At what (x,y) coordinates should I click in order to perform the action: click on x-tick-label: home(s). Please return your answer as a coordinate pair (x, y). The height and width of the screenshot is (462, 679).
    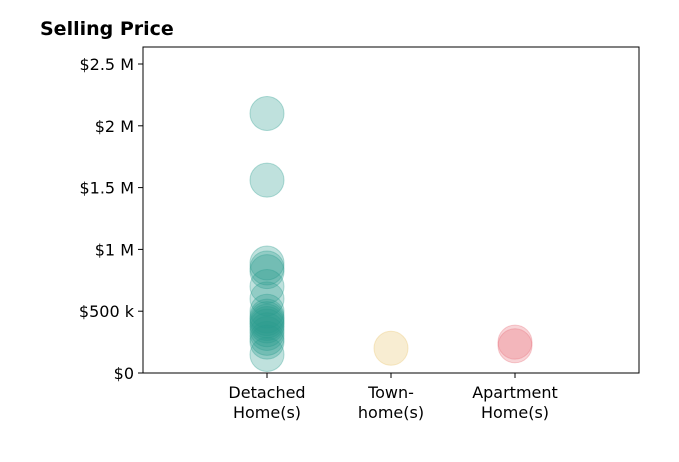
    Looking at the image, I should click on (391, 412).